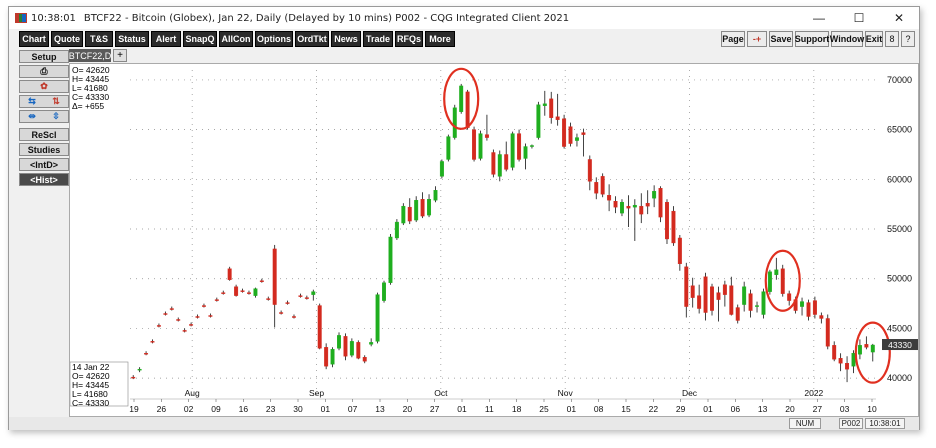  I want to click on ohlc-top-box, so click(99, 87).